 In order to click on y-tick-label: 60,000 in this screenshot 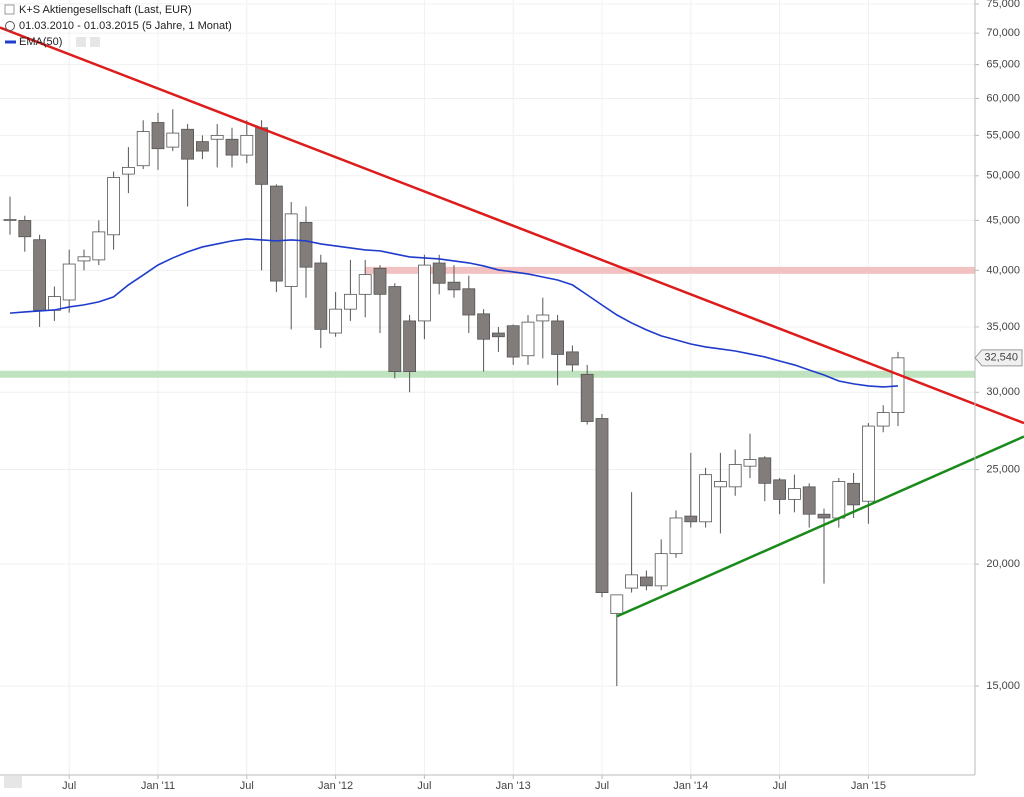, I will do `click(1003, 98)`.